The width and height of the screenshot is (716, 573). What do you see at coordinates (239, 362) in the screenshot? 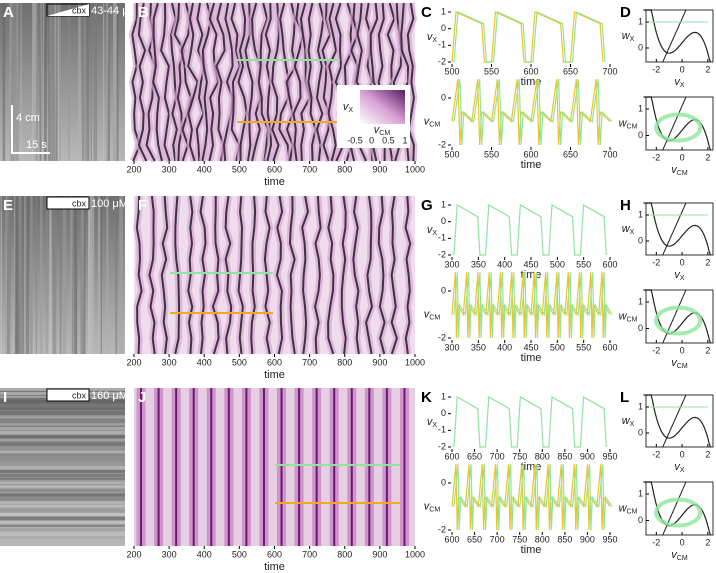
I see `x-tick-label: 500` at bounding box center [239, 362].